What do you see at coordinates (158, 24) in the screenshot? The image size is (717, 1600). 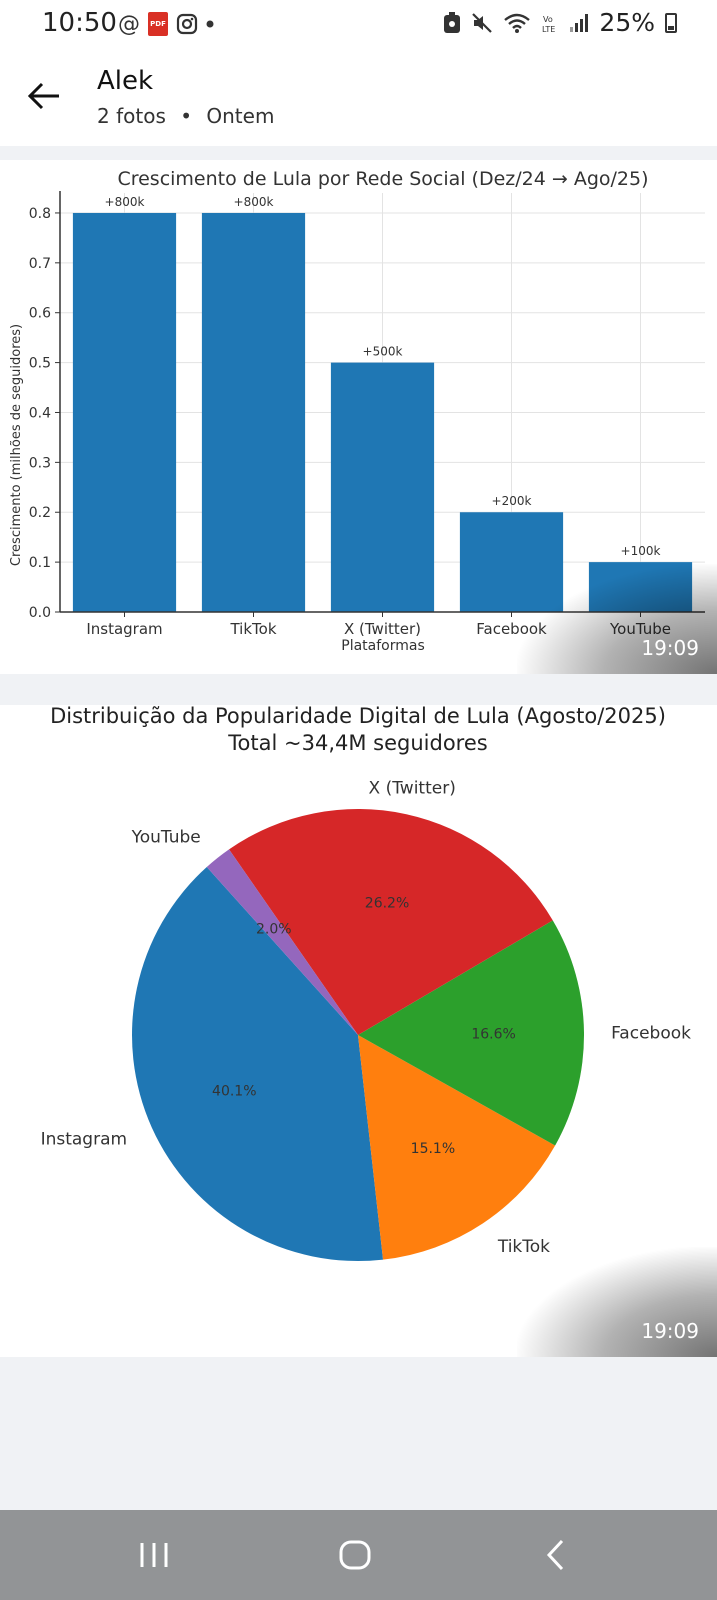 I see `pdf-icon: PDF` at bounding box center [158, 24].